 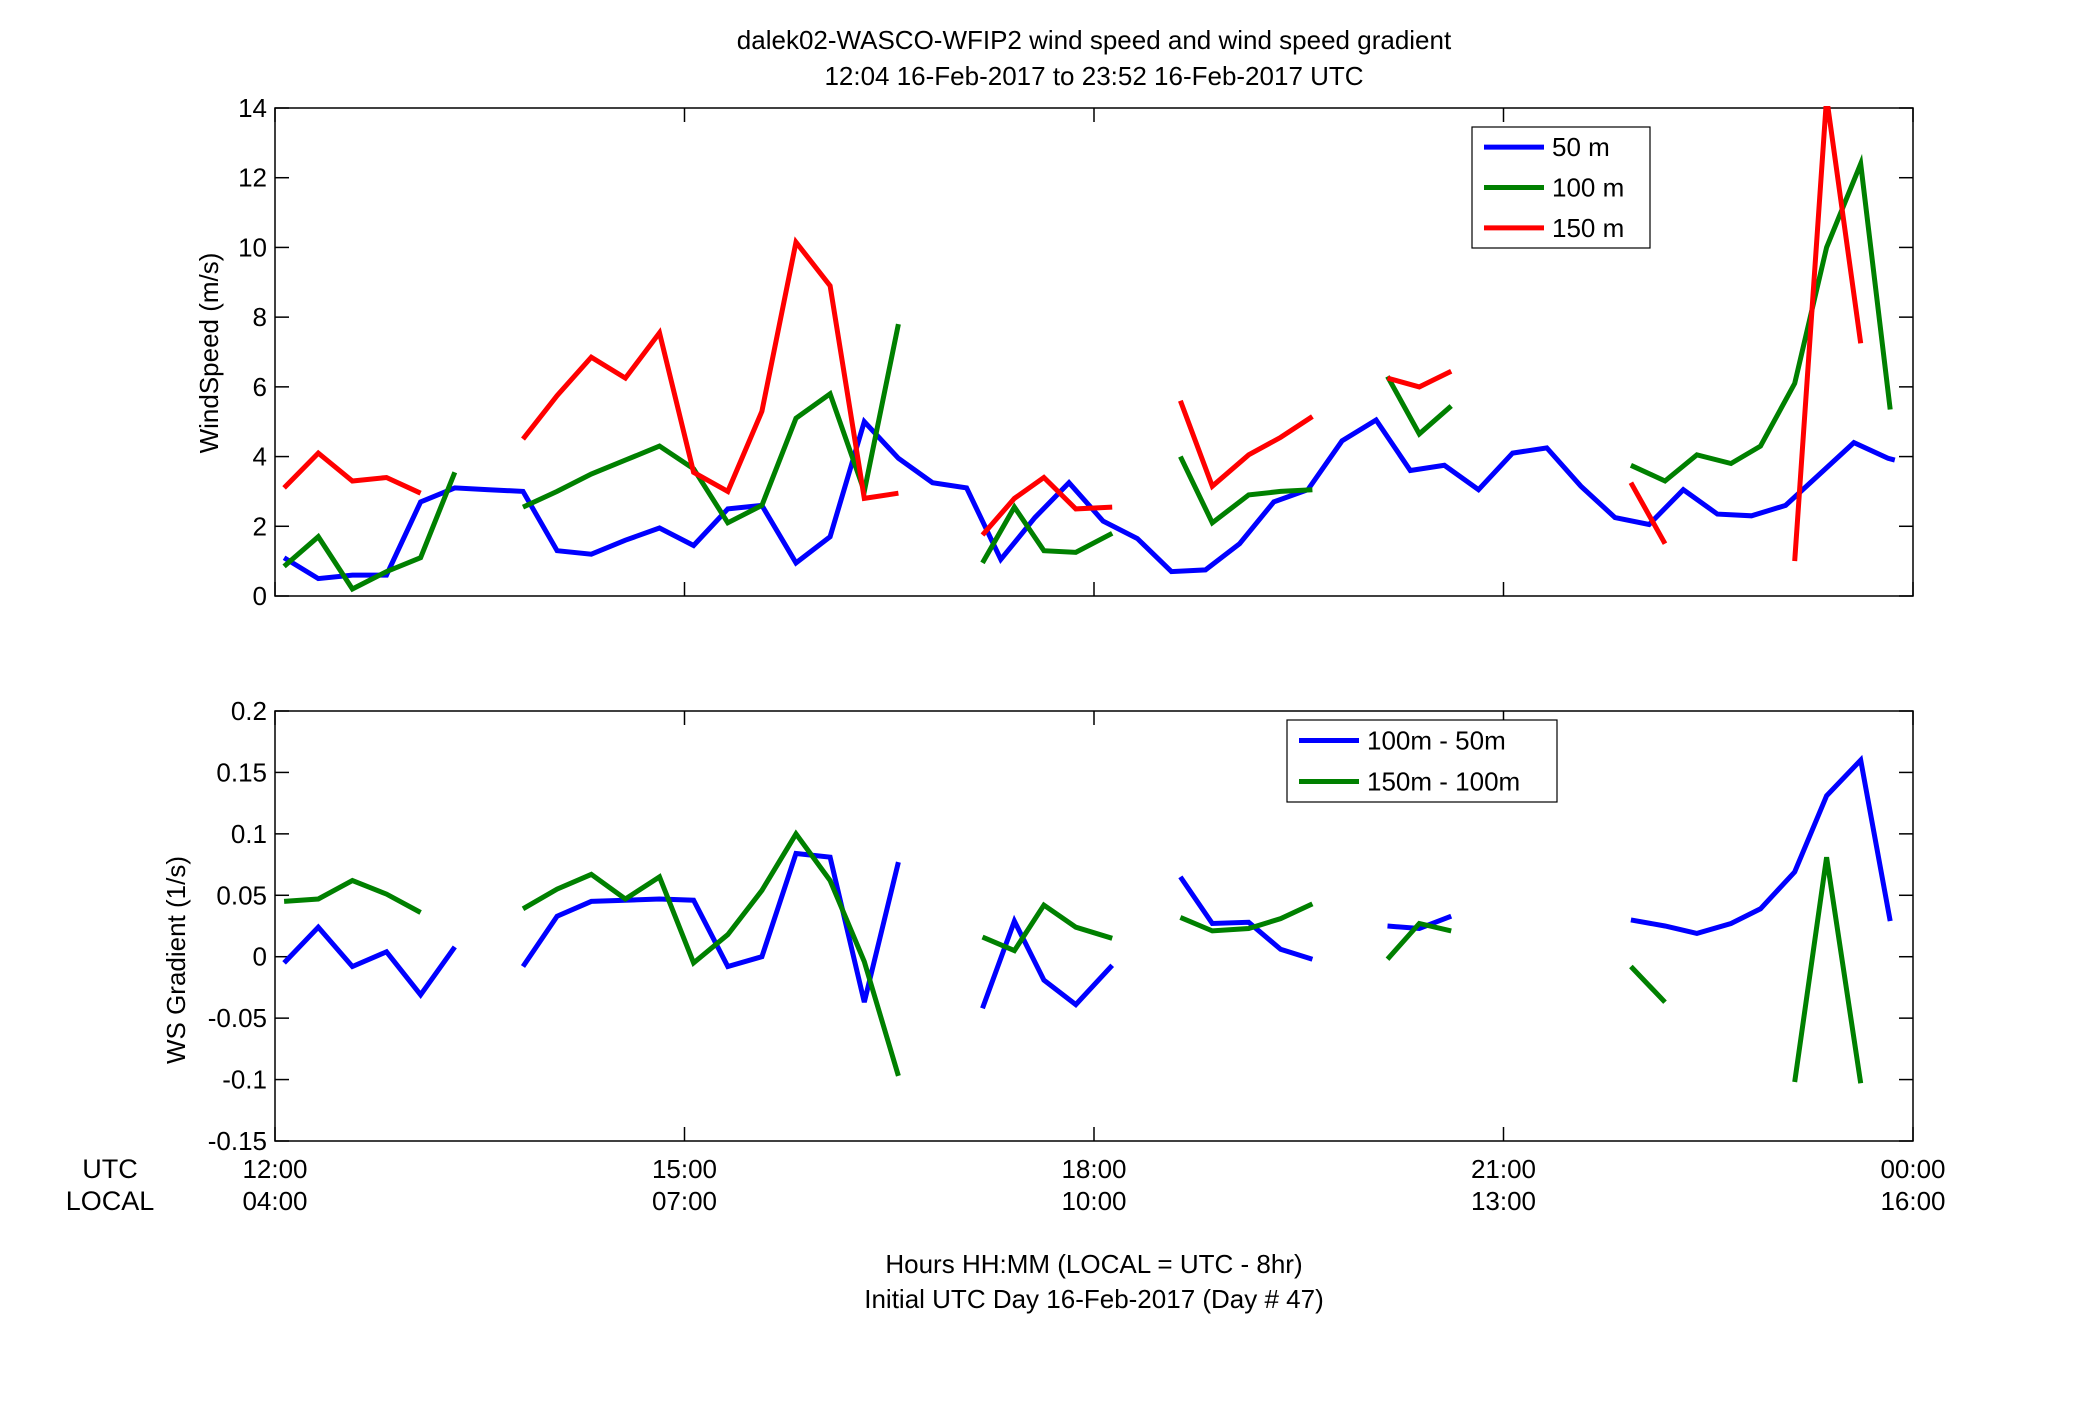 I want to click on series-line-100m-50m, so click(x=1087, y=882).